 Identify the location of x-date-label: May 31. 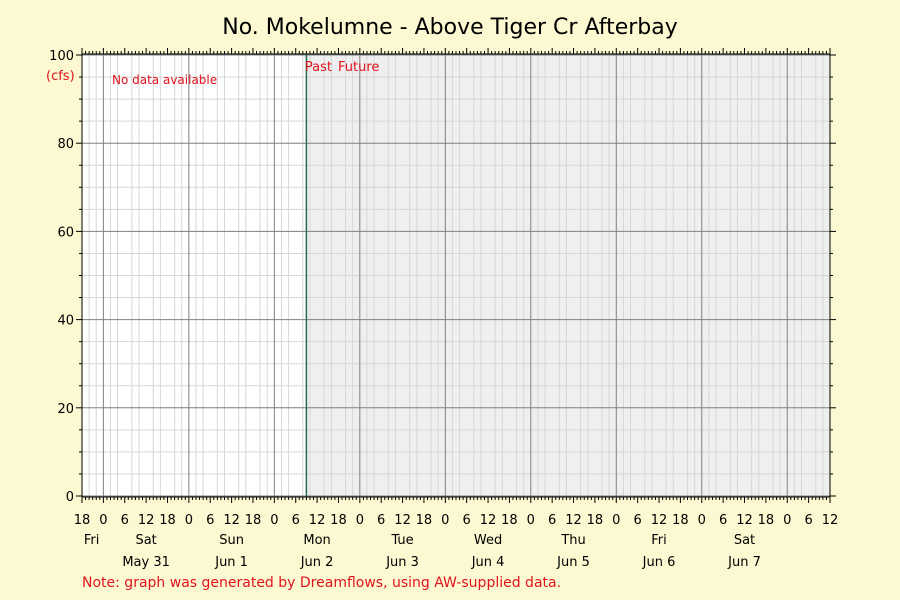
(146, 562).